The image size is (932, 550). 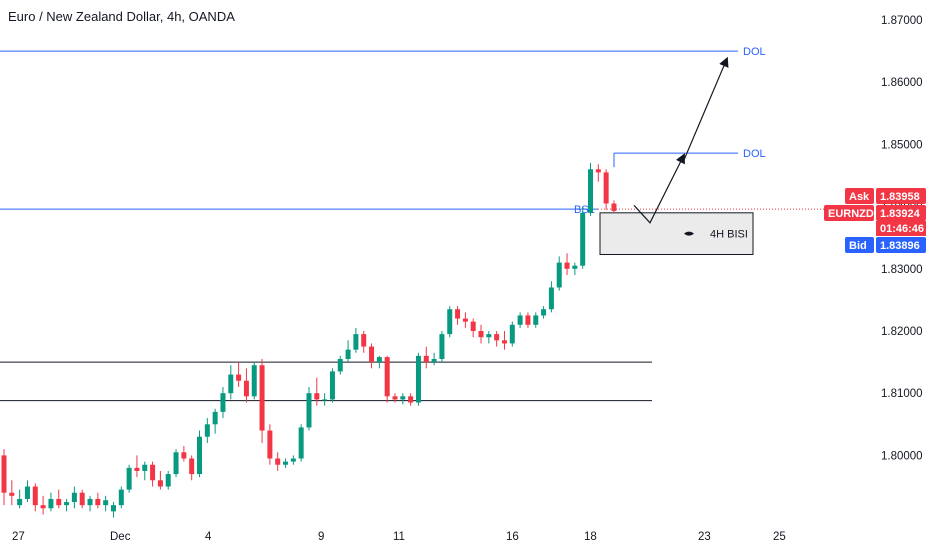 What do you see at coordinates (399, 537) in the screenshot?
I see `time-axis: 27 Dec 4 9 11 16 18 23 25` at bounding box center [399, 537].